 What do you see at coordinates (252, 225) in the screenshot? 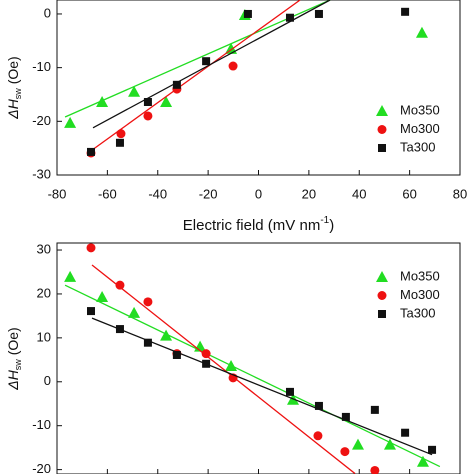
I see `x-label-main: Electric field (mV nm` at bounding box center [252, 225].